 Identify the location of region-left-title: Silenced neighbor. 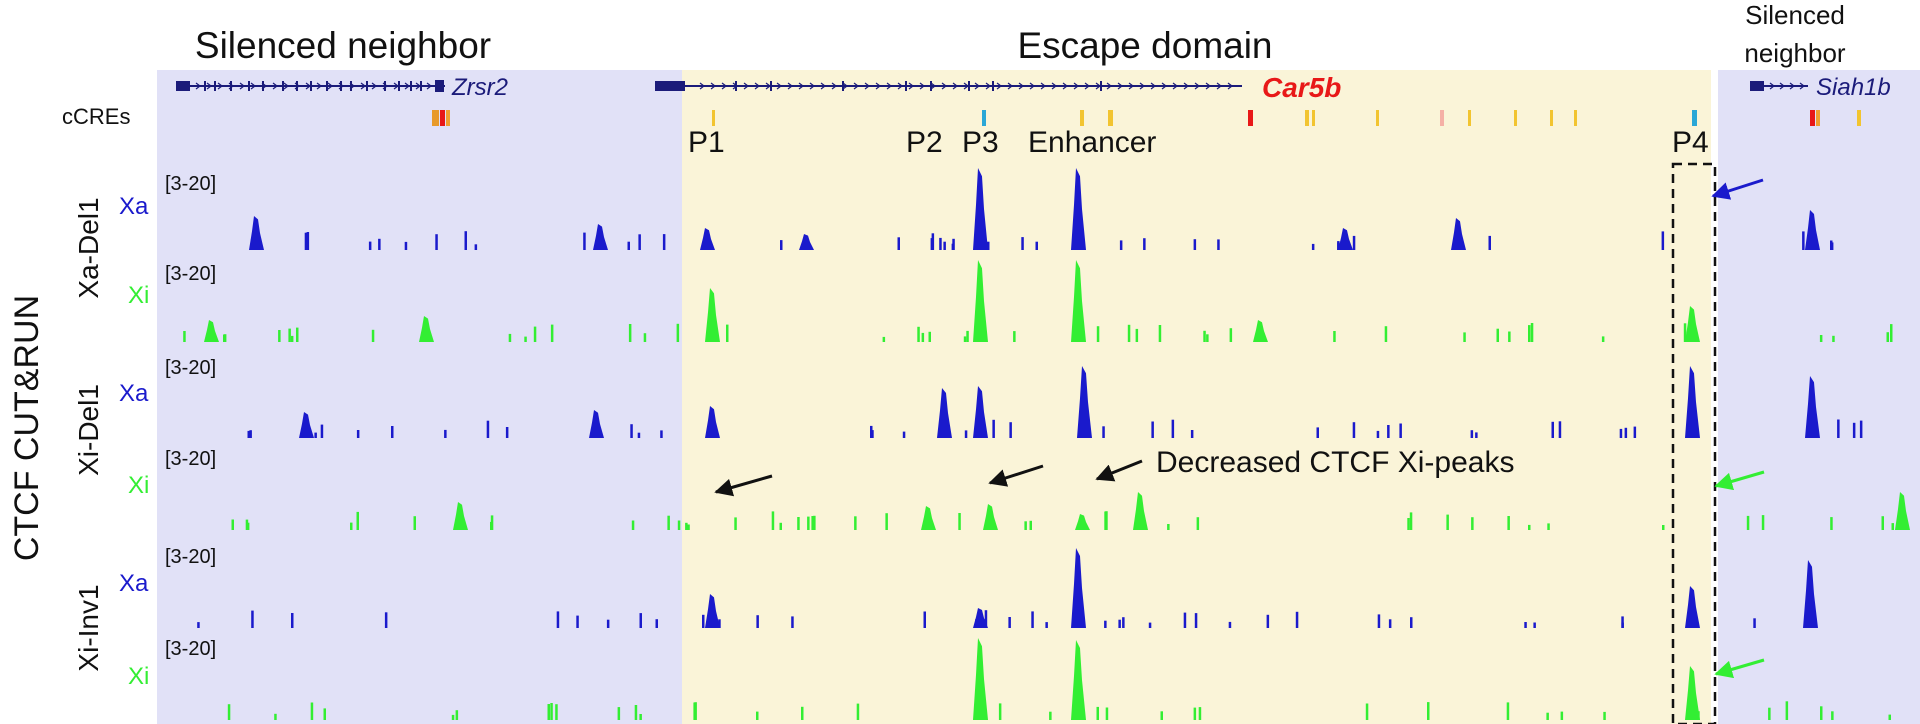
(343, 45).